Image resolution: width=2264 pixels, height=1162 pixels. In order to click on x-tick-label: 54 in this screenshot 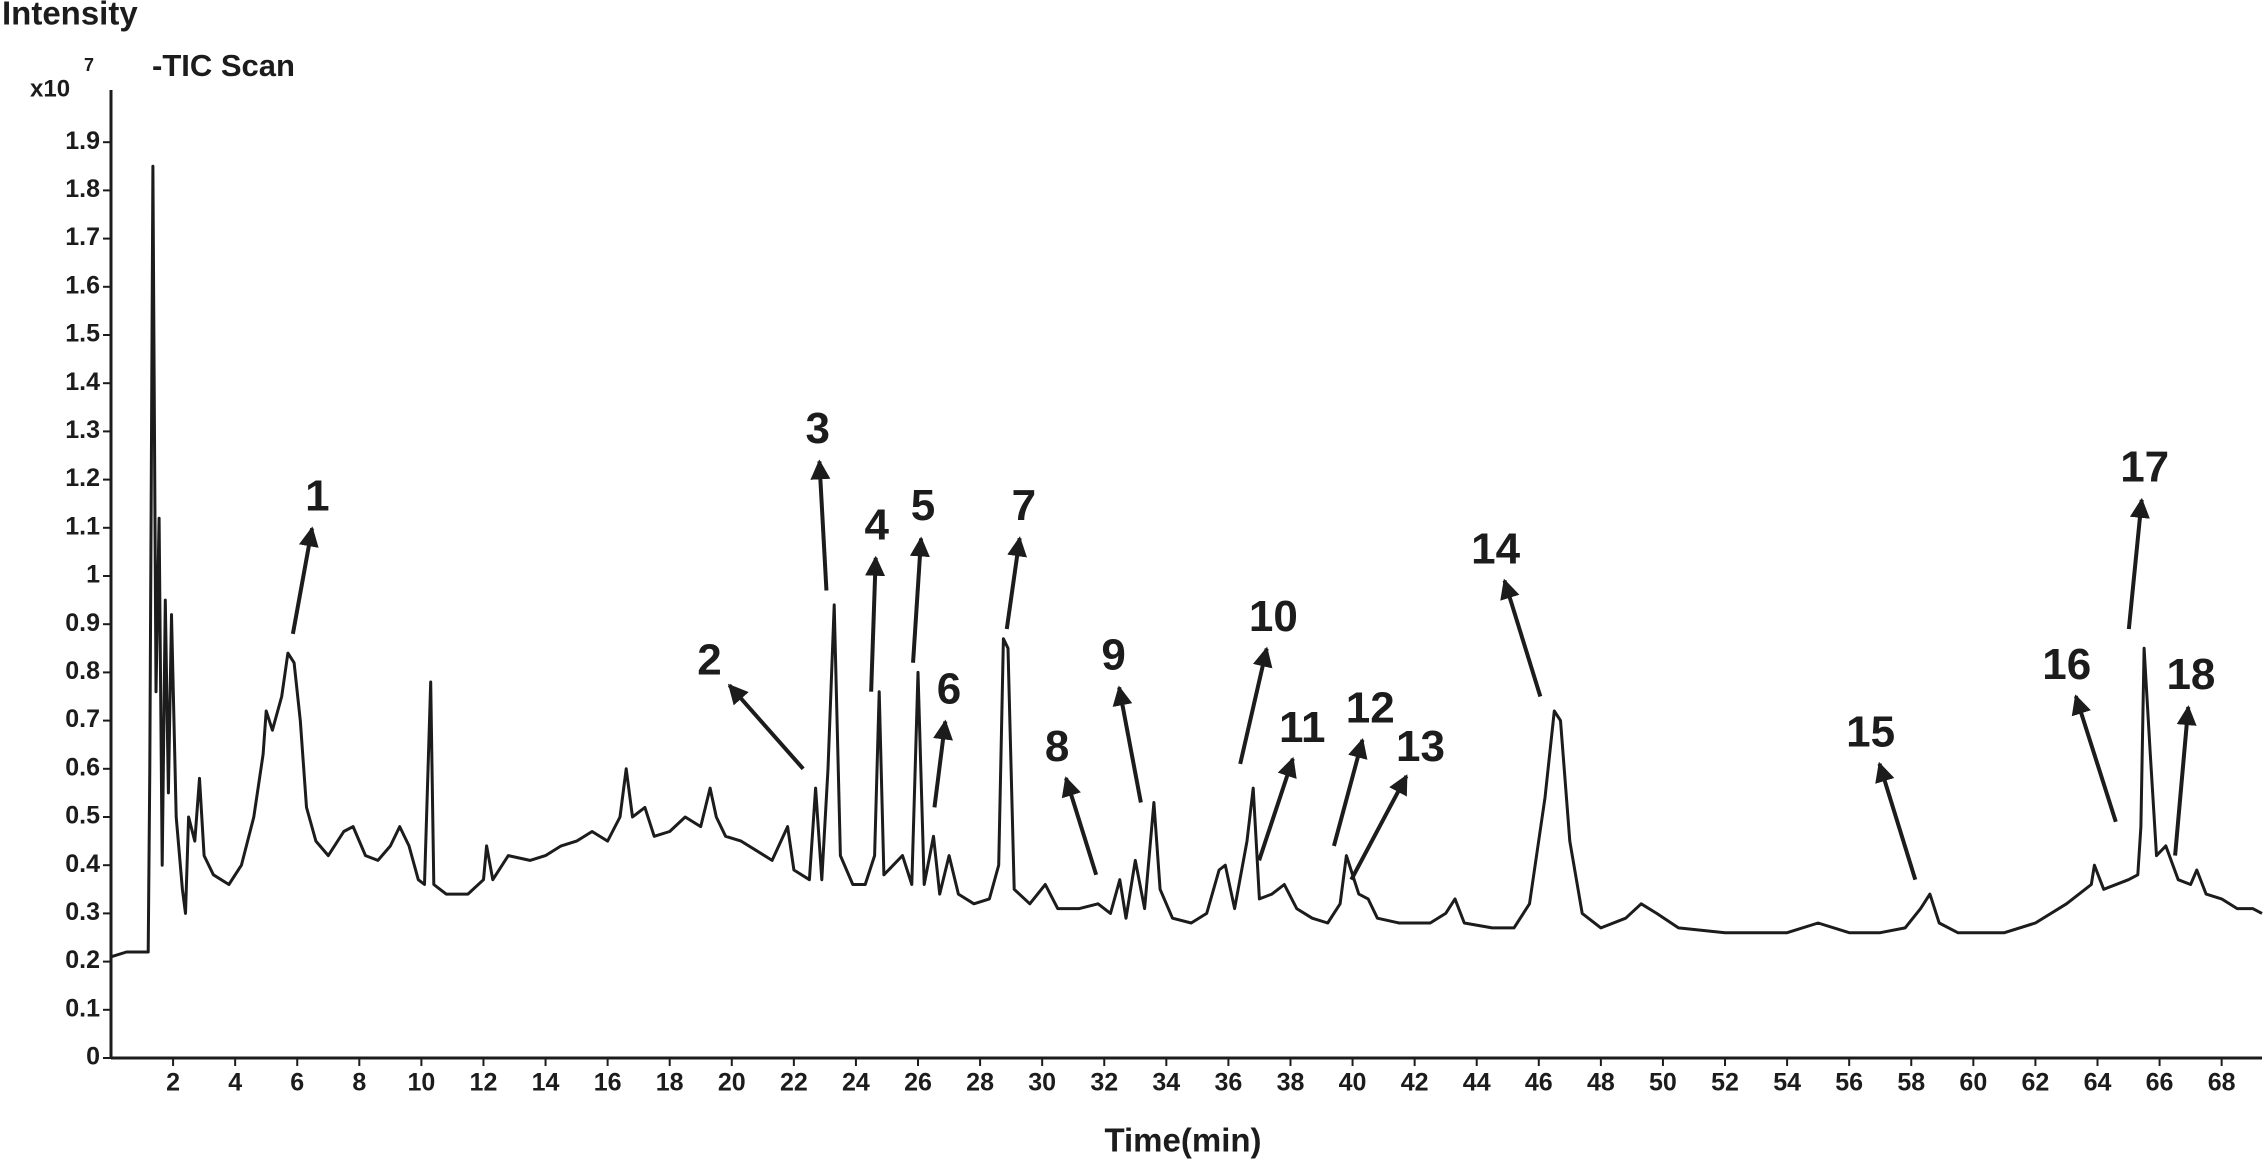, I will do `click(1787, 1083)`.